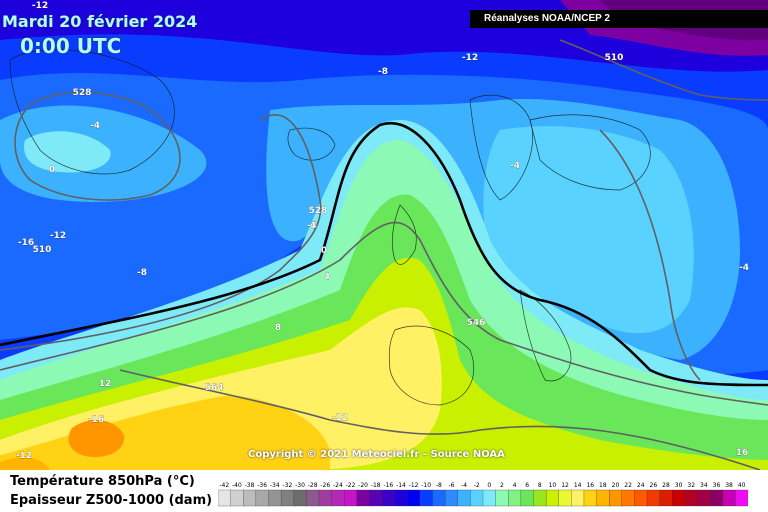 The image size is (768, 512). Describe the element at coordinates (237, 485) in the screenshot. I see `scale-label: -40` at that location.